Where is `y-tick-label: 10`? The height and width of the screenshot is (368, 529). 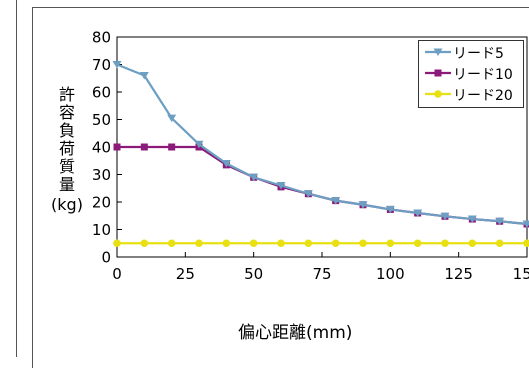
y-tick-label: 10 is located at coordinates (101, 230).